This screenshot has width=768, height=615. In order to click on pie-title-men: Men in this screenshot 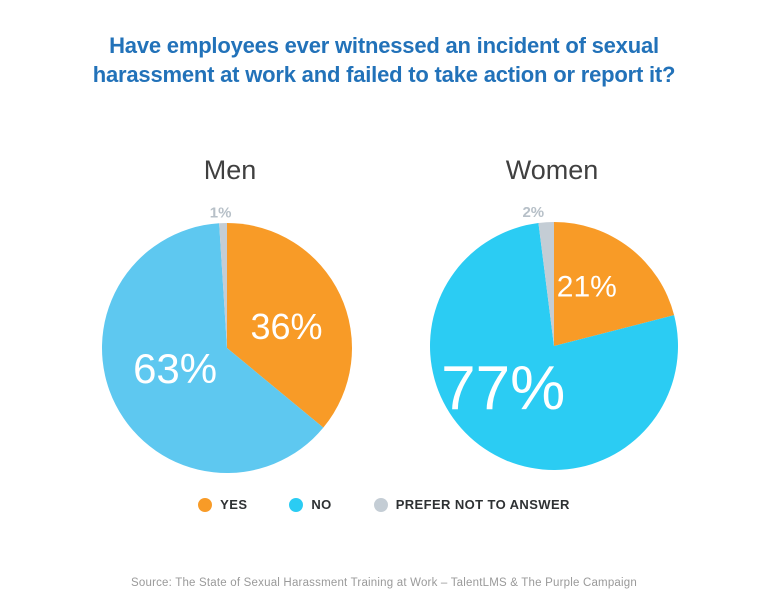, I will do `click(230, 170)`.